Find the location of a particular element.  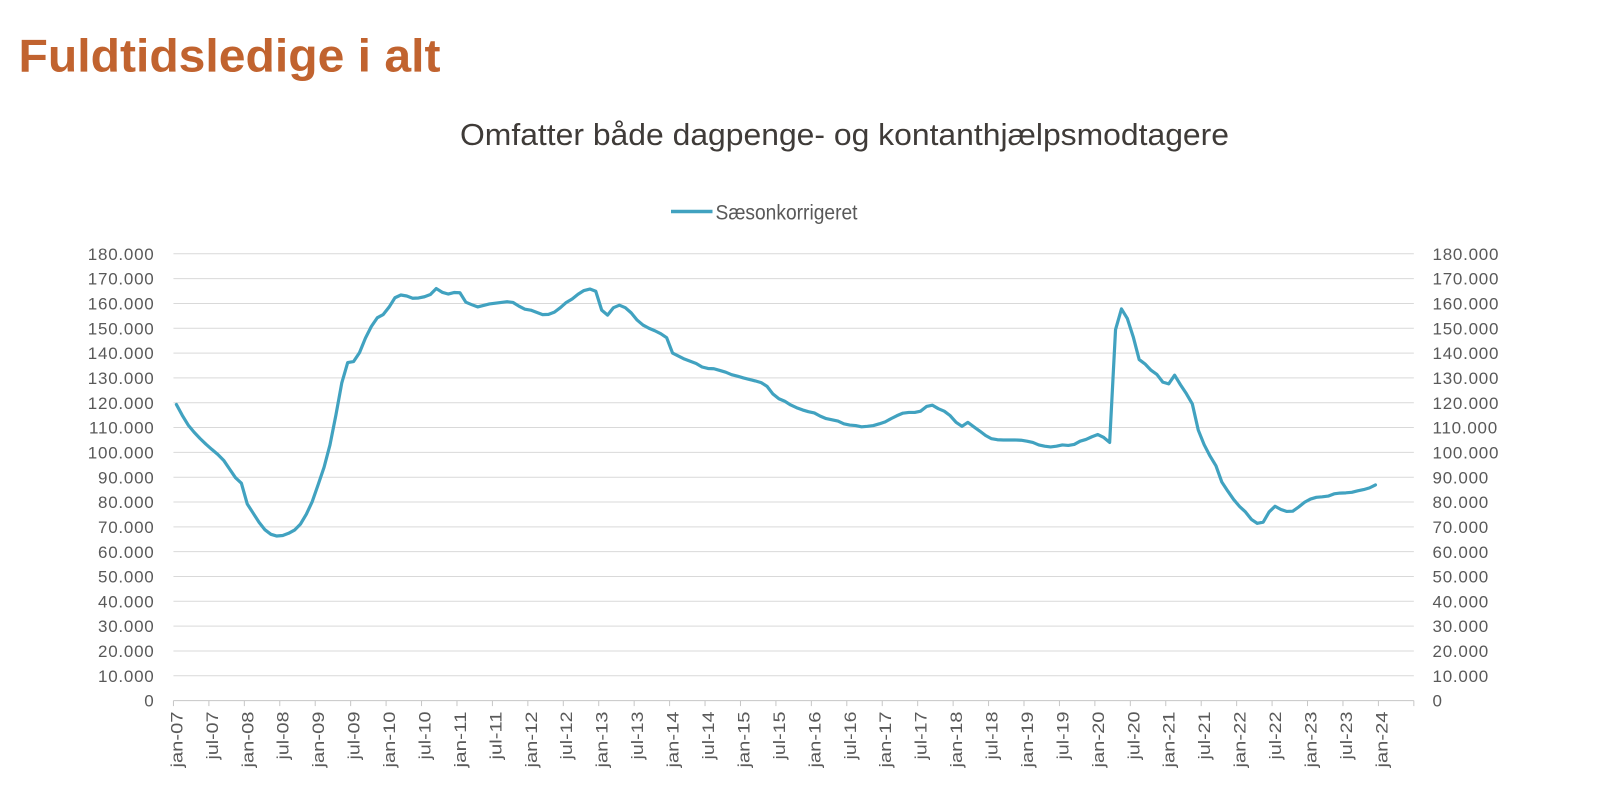

svg-text: jan-14 is located at coordinates (673, 740).